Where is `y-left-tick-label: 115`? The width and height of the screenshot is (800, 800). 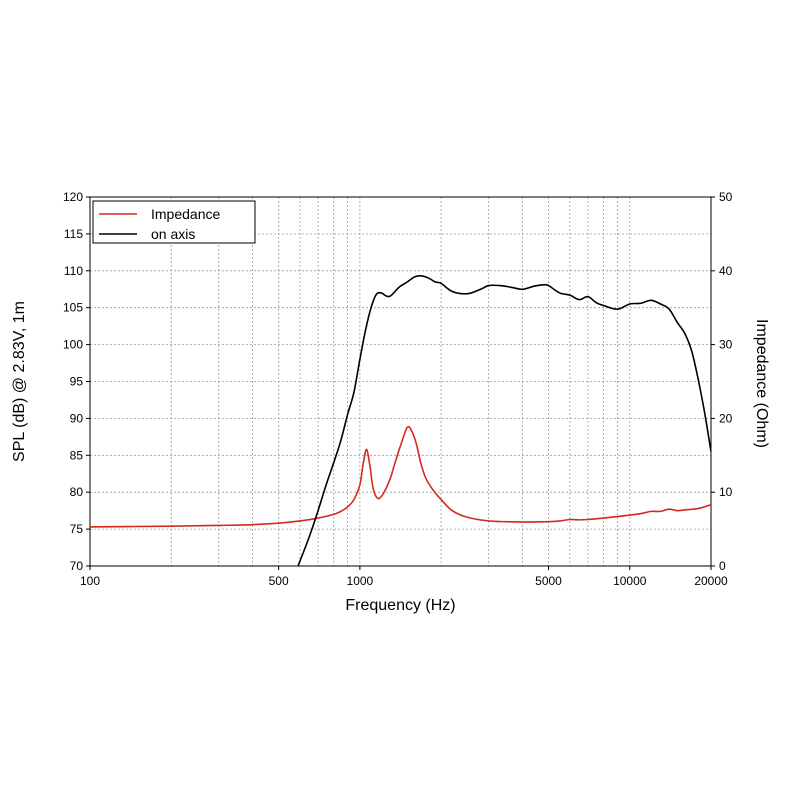
y-left-tick-label: 115 is located at coordinates (73, 234).